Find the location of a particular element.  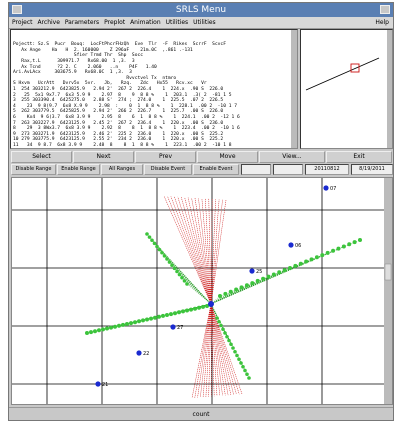

station-label: 25 is located at coordinates (259, 272).